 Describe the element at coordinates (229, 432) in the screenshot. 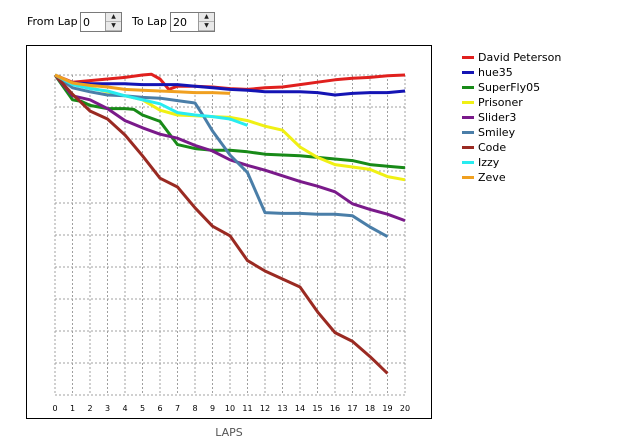

I see `x-axis-title: LAPS` at that location.